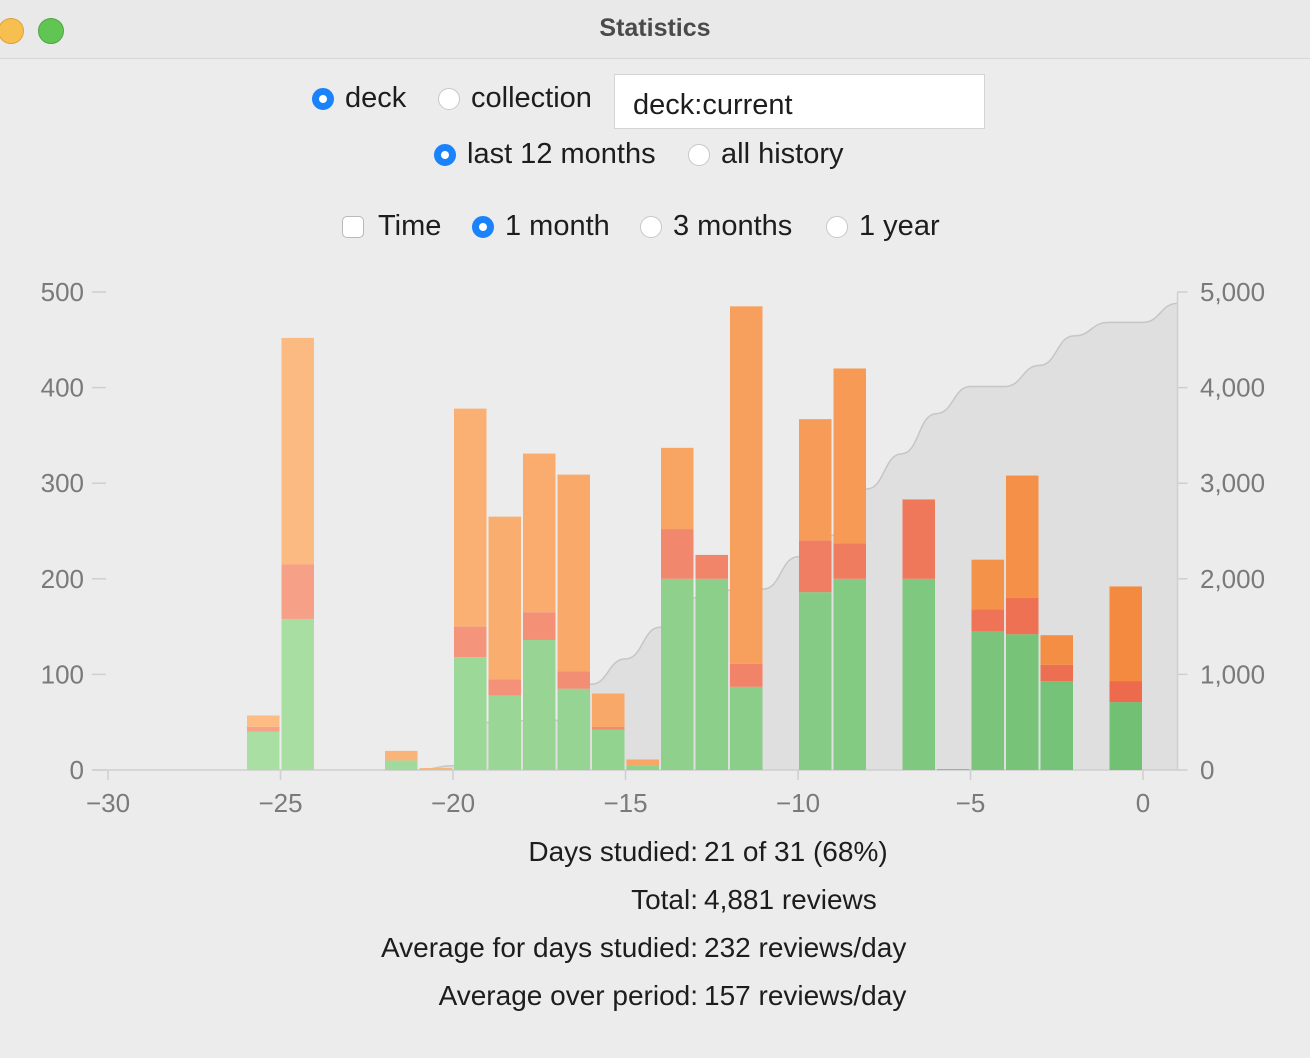  I want to click on one-month-radio-indicator, so click(483, 226).